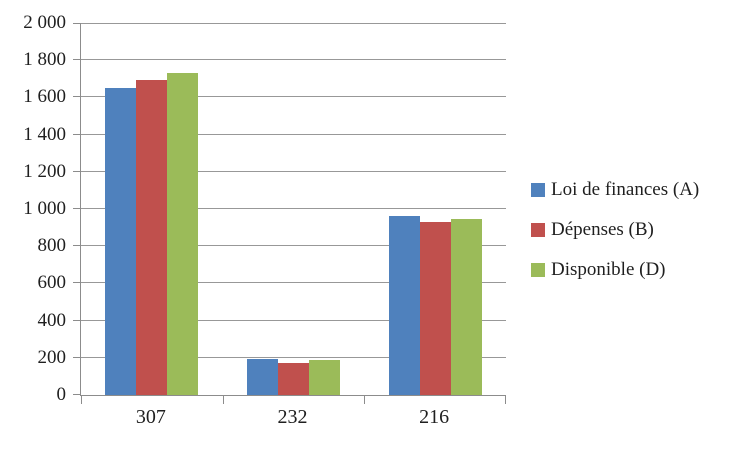 The image size is (750, 450). What do you see at coordinates (44, 171) in the screenshot?
I see `y-axis-tick-label: 1 200` at bounding box center [44, 171].